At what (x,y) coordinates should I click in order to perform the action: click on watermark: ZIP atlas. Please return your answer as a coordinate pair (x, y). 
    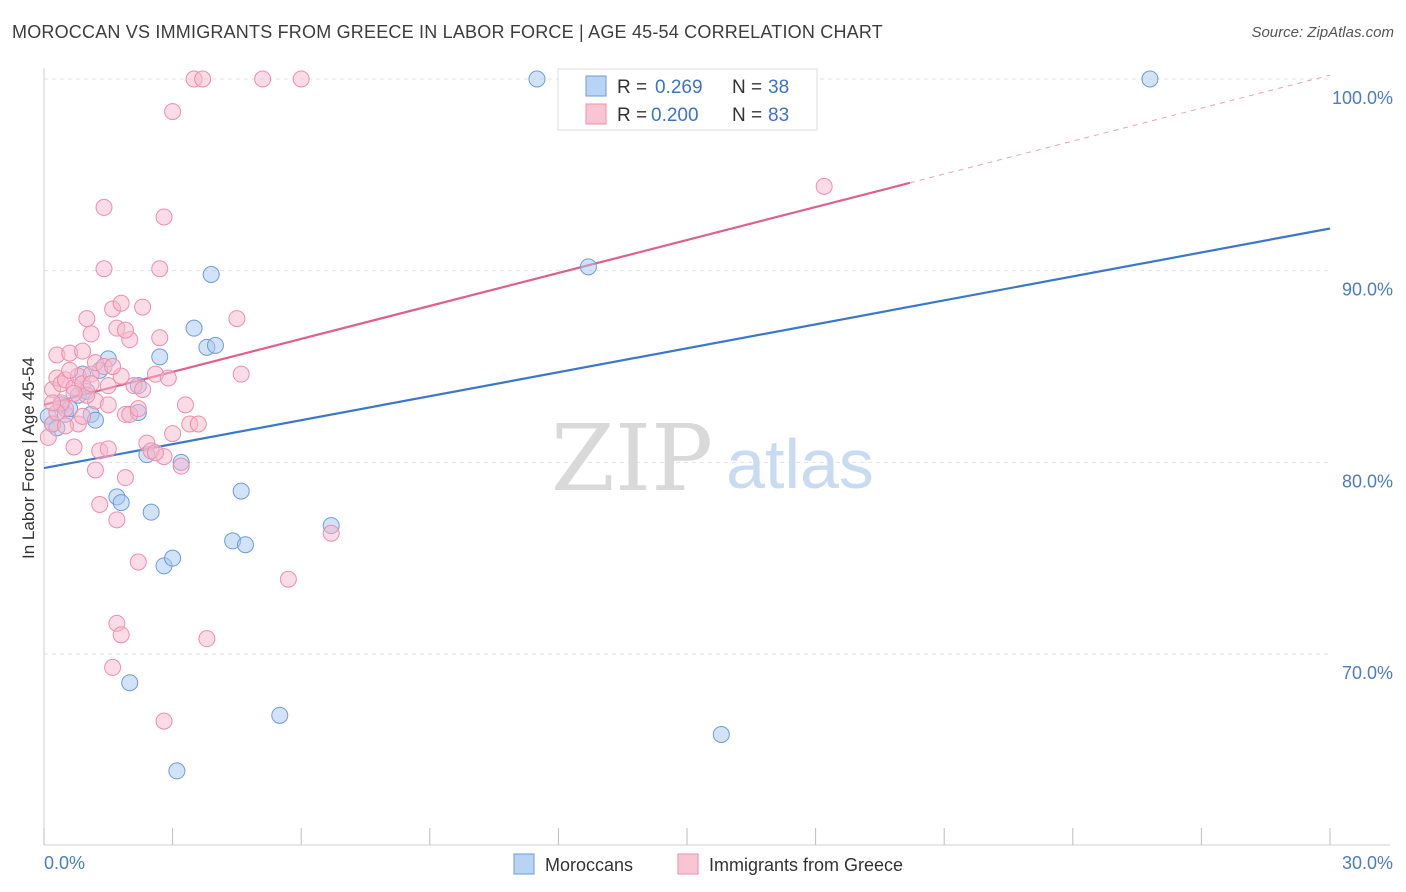
    Looking at the image, I should click on (712, 458).